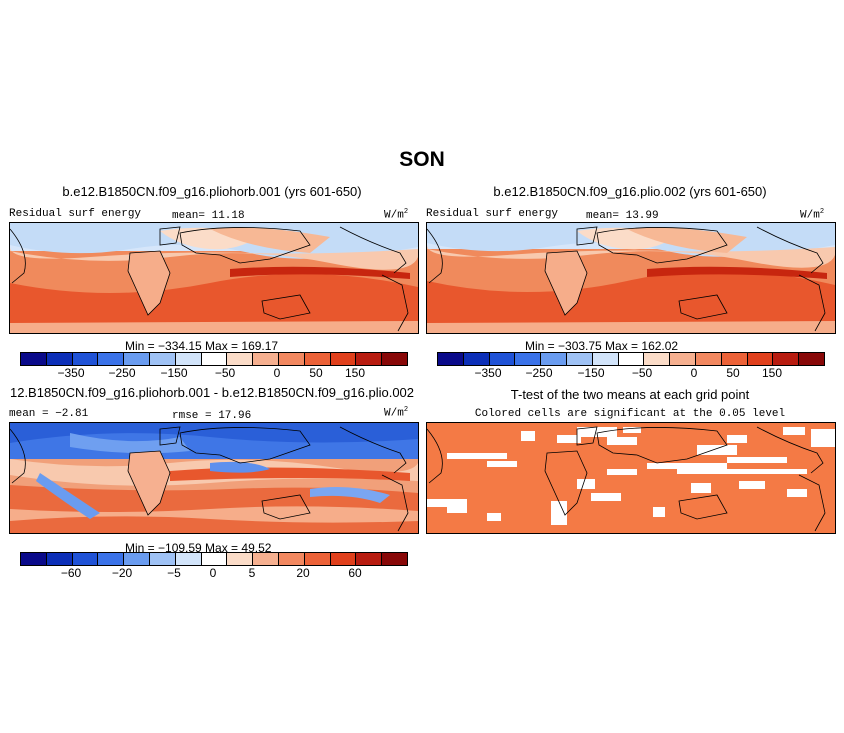 The width and height of the screenshot is (844, 733). I want to click on panel3-minmax: Min = −109.59 Max = 49.52, so click(198, 548).